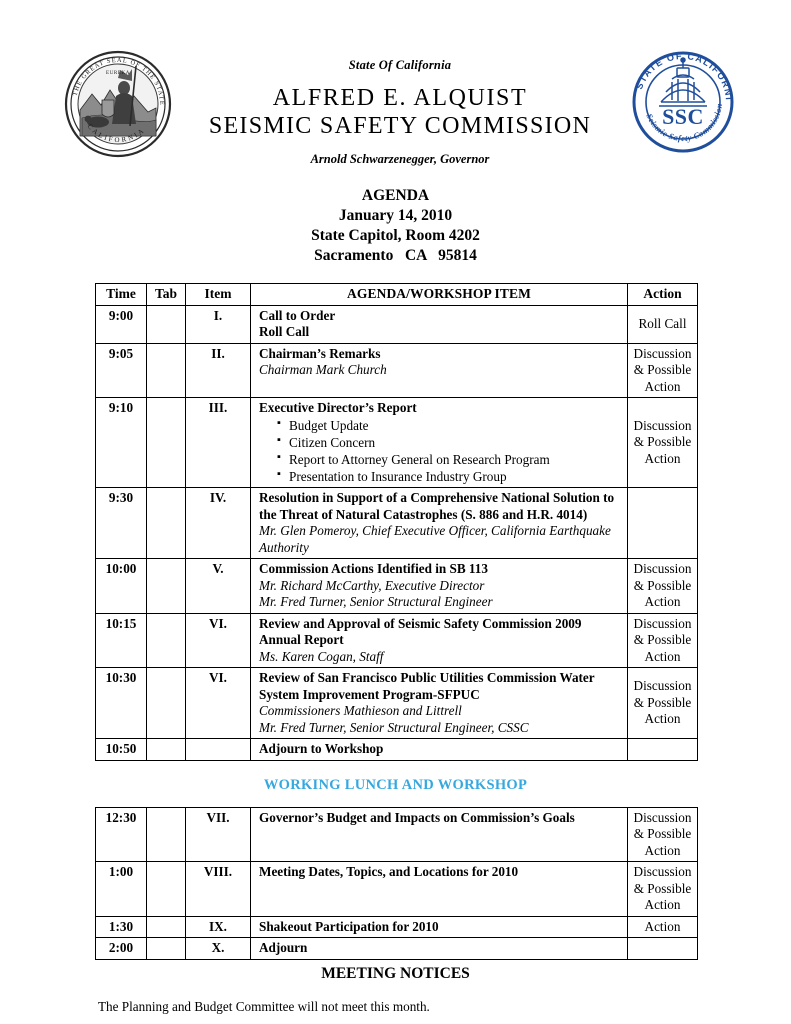 Image resolution: width=791 pixels, height=1024 pixels. I want to click on row-time: 10:00, so click(121, 586).